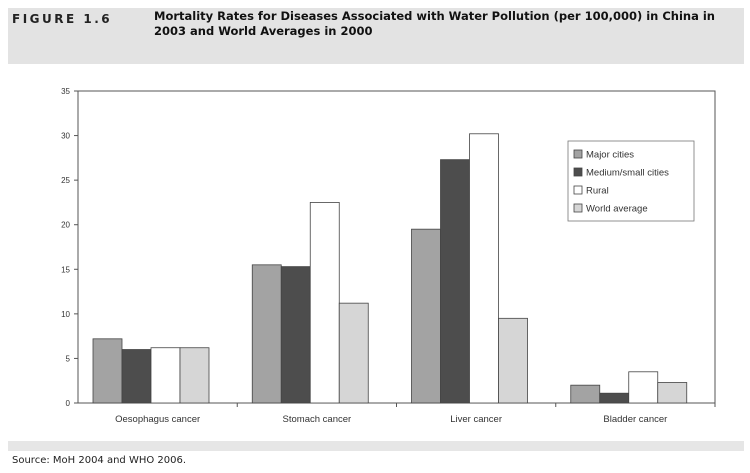 The width and height of the screenshot is (750, 473). Describe the element at coordinates (317, 419) in the screenshot. I see `x-tick-label: Stomach cancer` at that location.